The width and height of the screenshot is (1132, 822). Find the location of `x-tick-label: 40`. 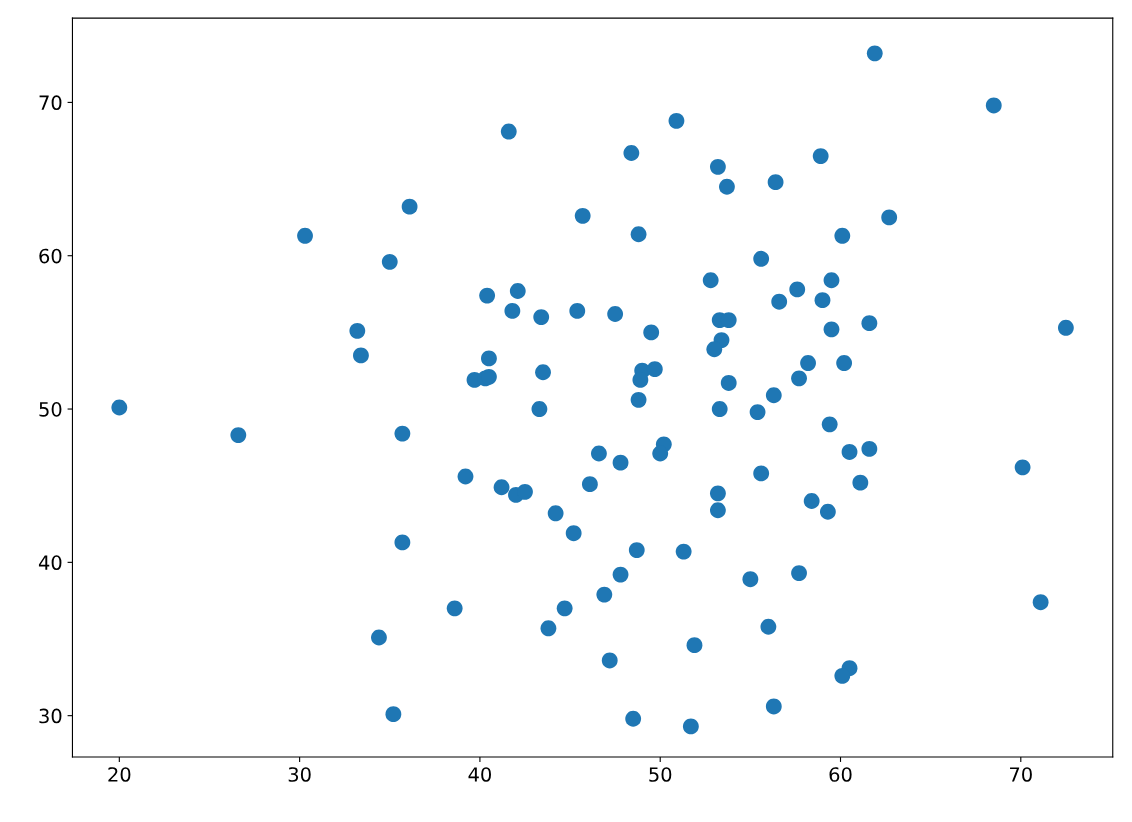

x-tick-label: 40 is located at coordinates (479, 774).